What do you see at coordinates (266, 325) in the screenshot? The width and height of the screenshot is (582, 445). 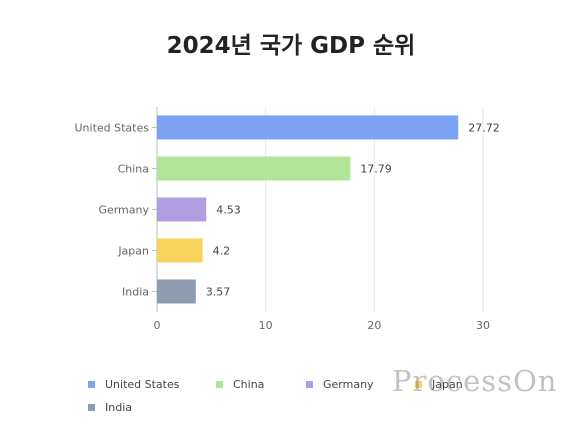 I see `x-tick-label: 10` at bounding box center [266, 325].